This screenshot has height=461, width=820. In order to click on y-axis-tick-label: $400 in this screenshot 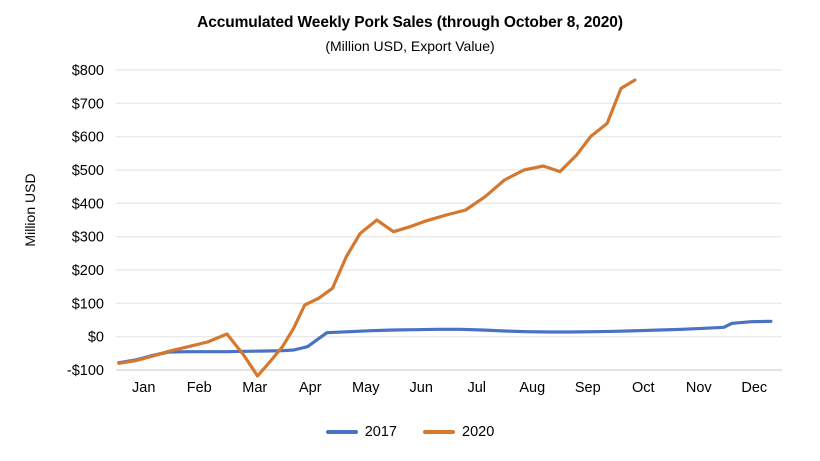, I will do `click(88, 204)`.